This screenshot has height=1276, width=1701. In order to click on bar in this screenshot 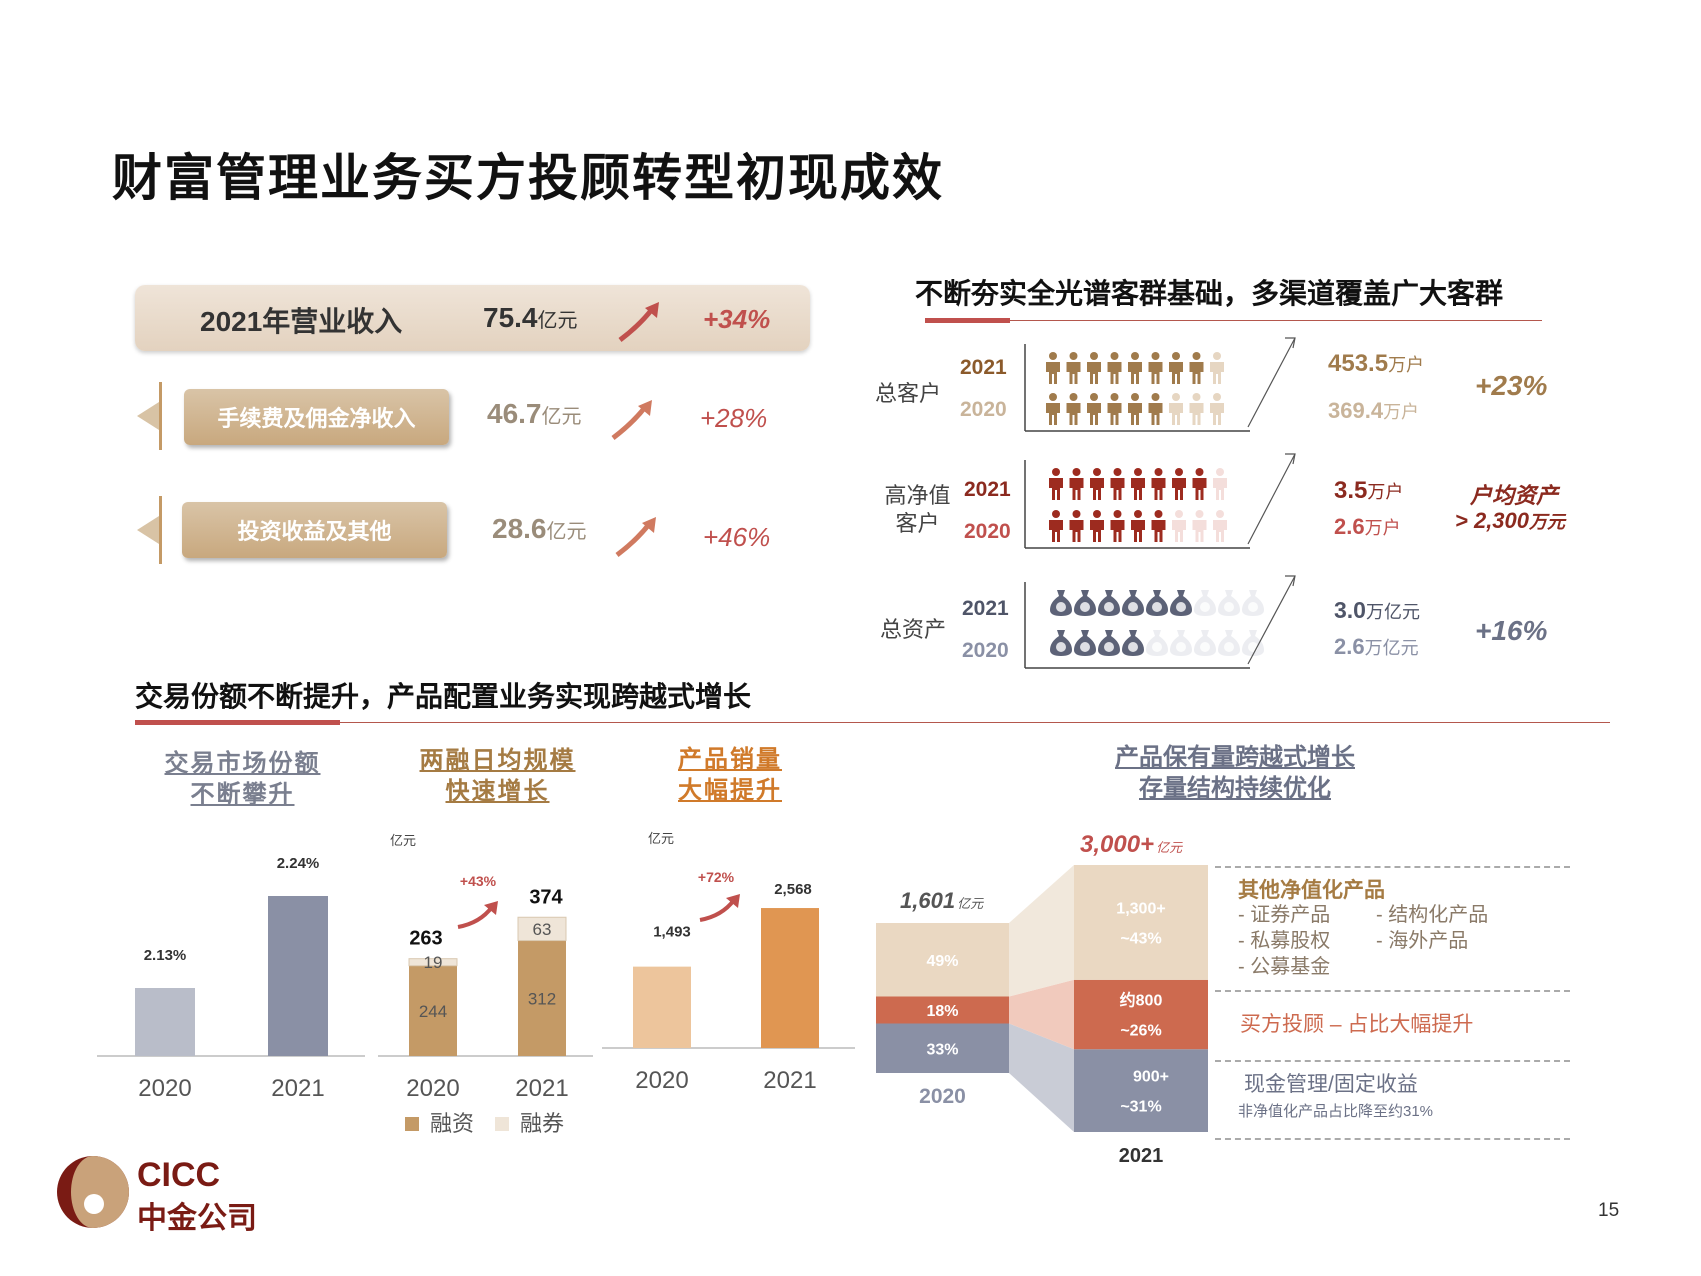, I will do `click(298, 976)`.